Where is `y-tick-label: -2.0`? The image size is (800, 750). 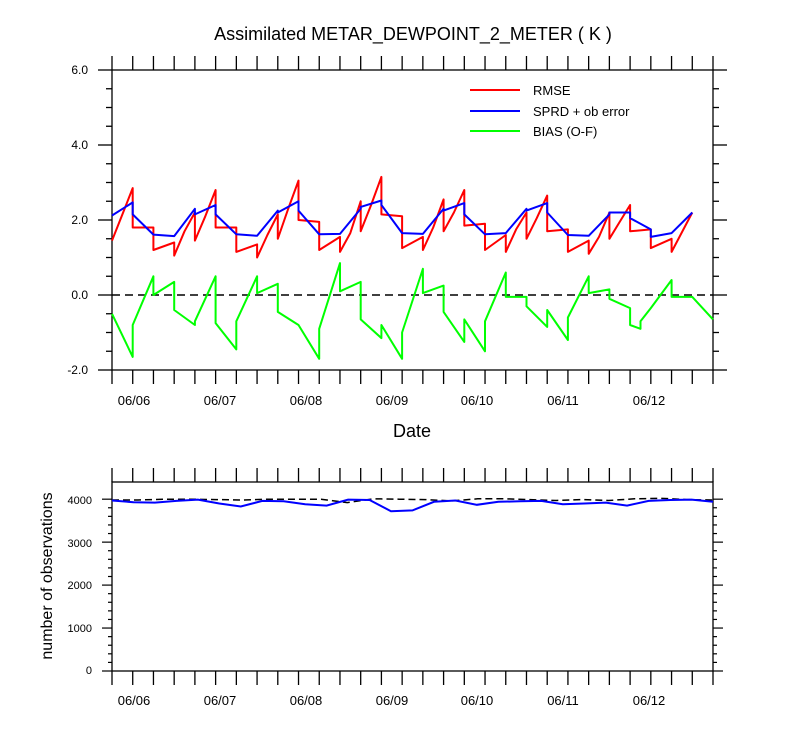 y-tick-label: -2.0 is located at coordinates (77, 370).